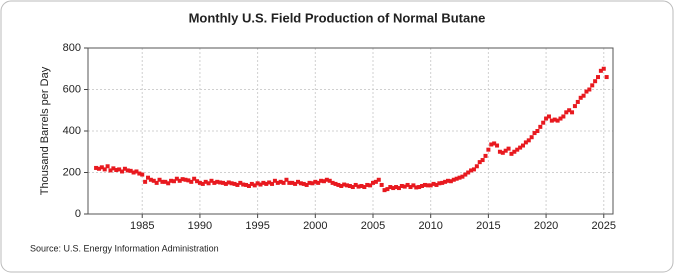 The height and width of the screenshot is (275, 675). Describe the element at coordinates (315, 226) in the screenshot. I see `x-tick-label: 2000` at that location.